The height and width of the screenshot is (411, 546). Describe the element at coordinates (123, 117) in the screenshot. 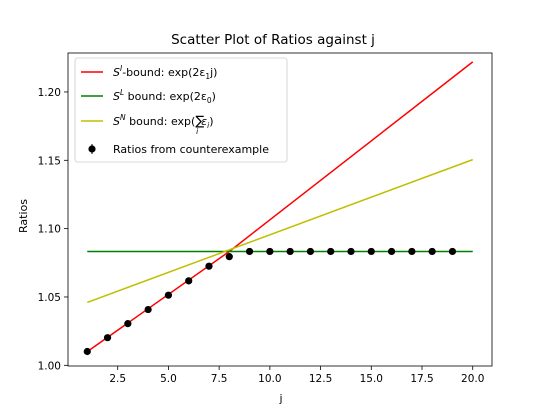

I see `legend-superscript: N` at that location.